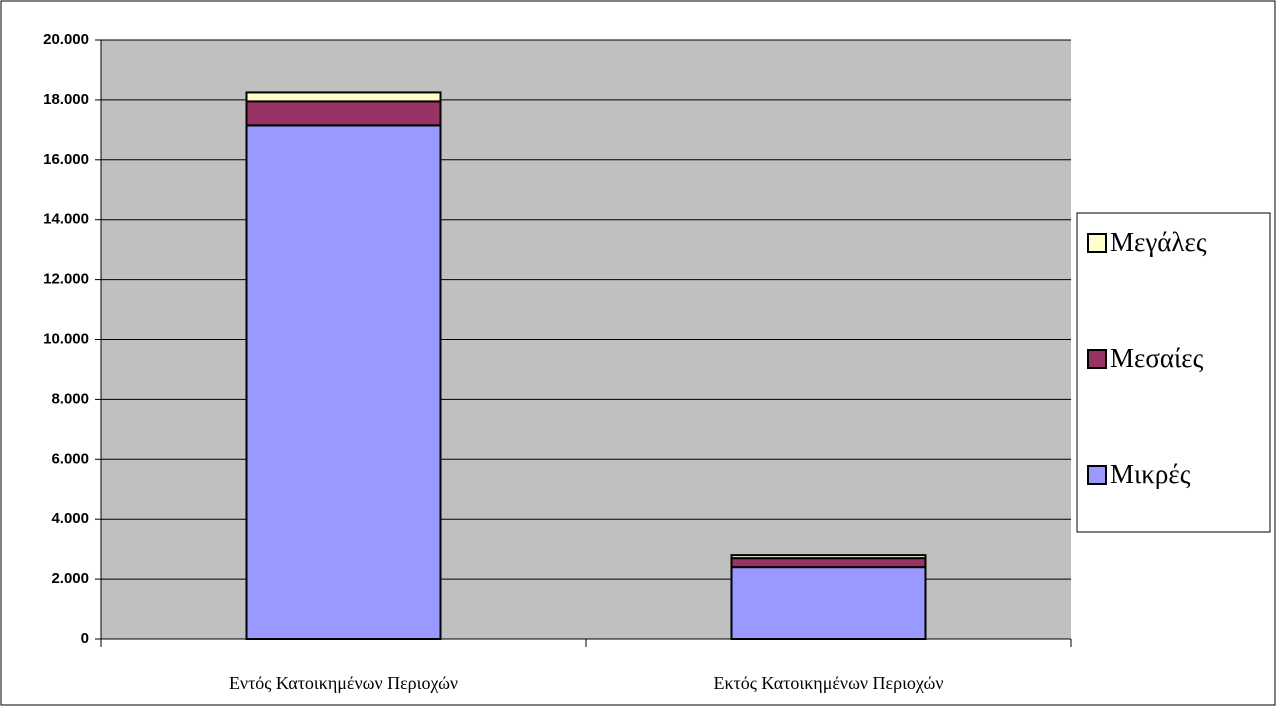  Describe the element at coordinates (66, 219) in the screenshot. I see `y-tick-label: 14.000` at that location.